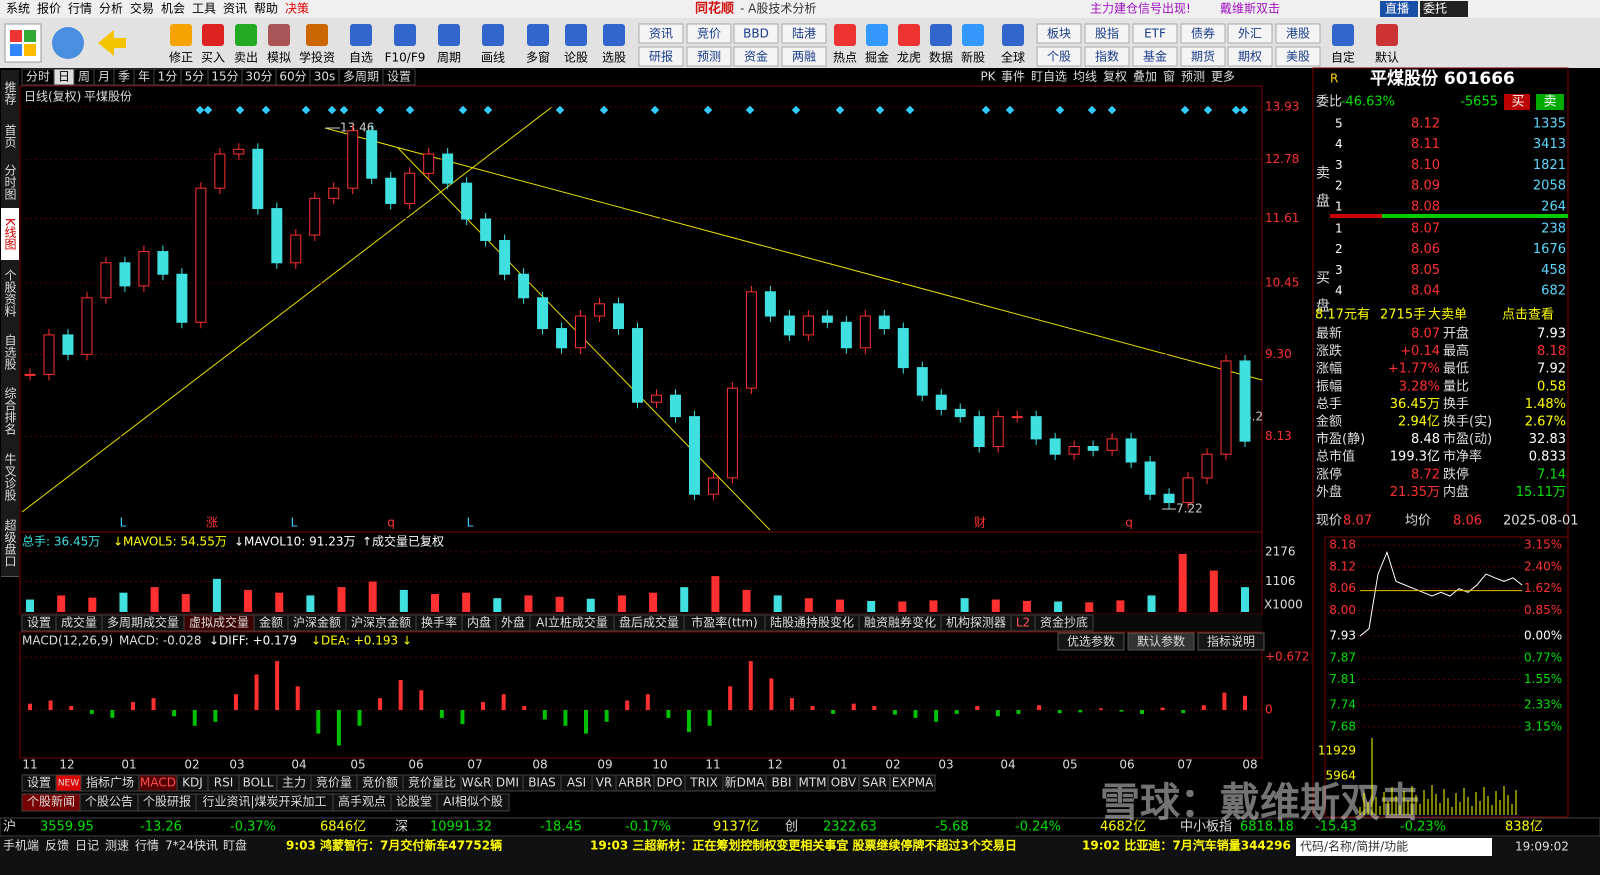 This screenshot has width=1600, height=875. Describe the element at coordinates (507, 783) in the screenshot. I see `indicator-tab: DMI` at that location.